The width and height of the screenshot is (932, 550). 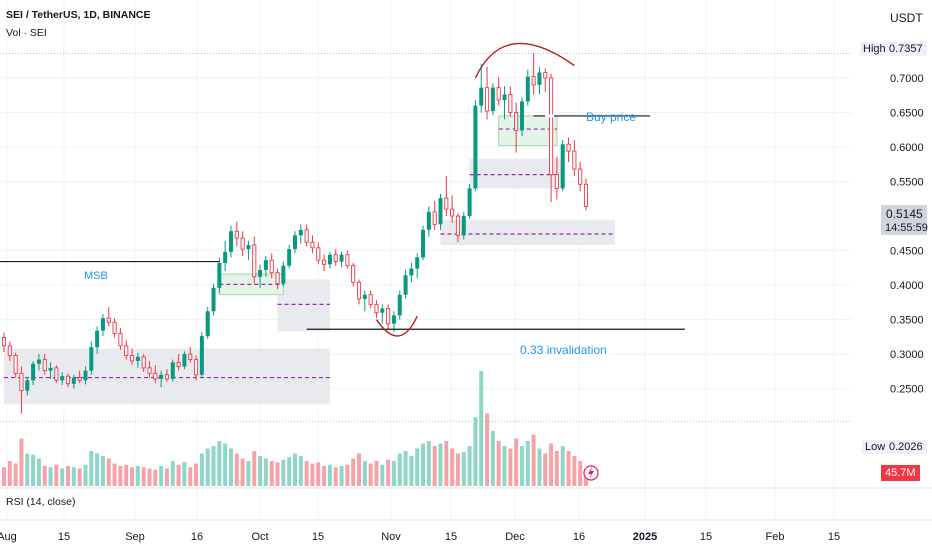 I want to click on currency-label: USDT, so click(x=906, y=18).